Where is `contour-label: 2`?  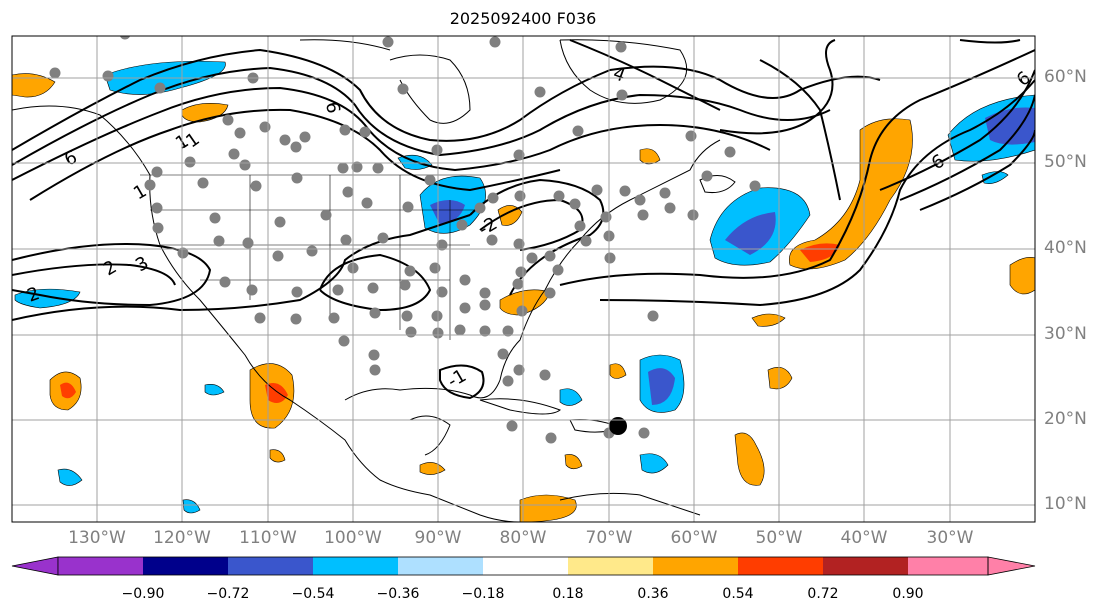 contour-label: 2 is located at coordinates (110, 268).